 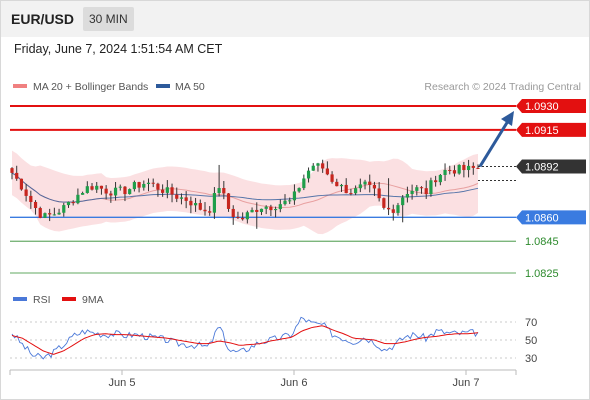 I want to click on current-price-tag: 1.0892, so click(x=551, y=166).